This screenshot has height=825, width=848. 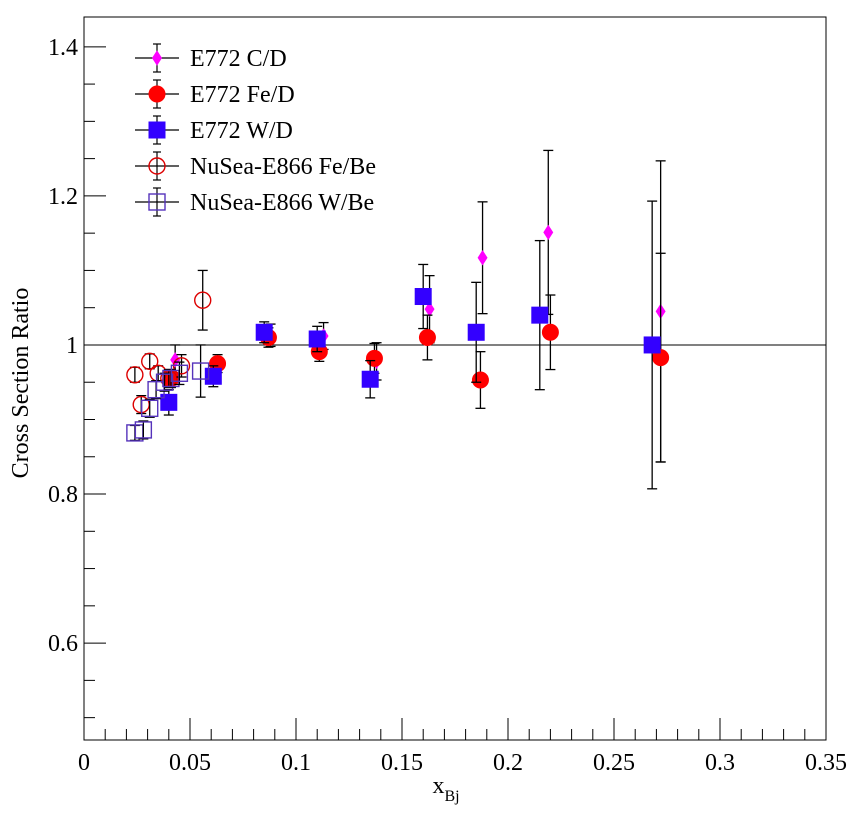 I want to click on x-tick-label: 0.25, so click(x=614, y=763).